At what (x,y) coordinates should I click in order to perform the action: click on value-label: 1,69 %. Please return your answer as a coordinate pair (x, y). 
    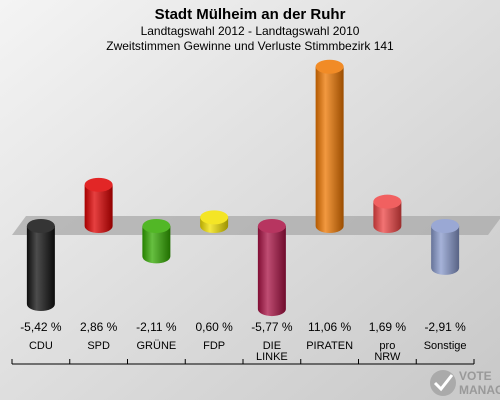
    Looking at the image, I should click on (388, 327).